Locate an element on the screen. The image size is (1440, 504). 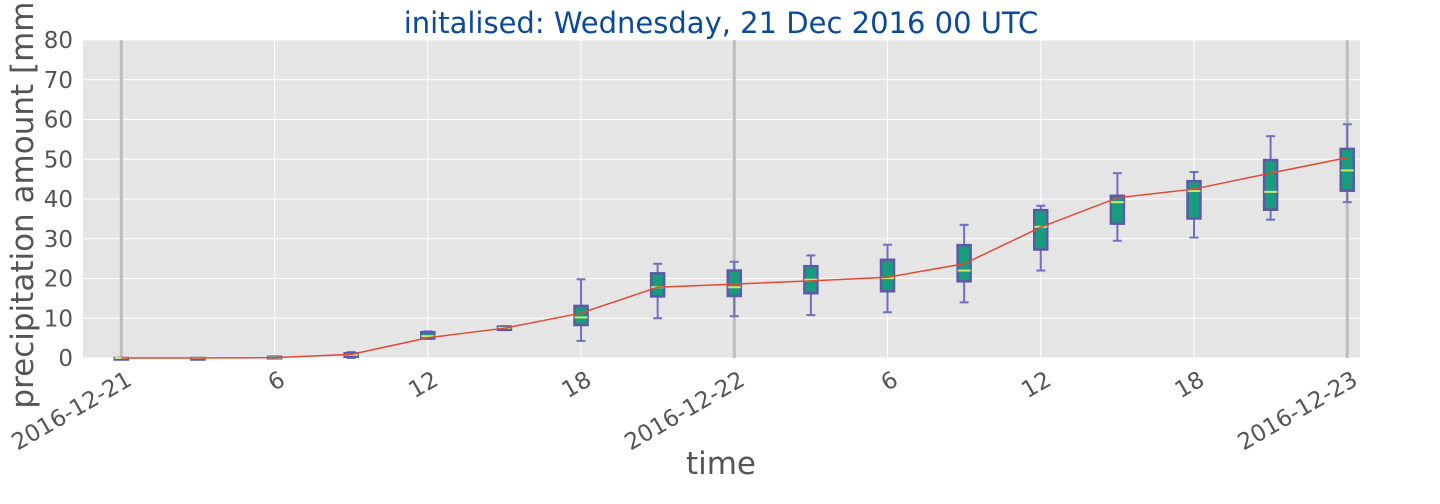
x-axis-label: time is located at coordinates (721, 464).